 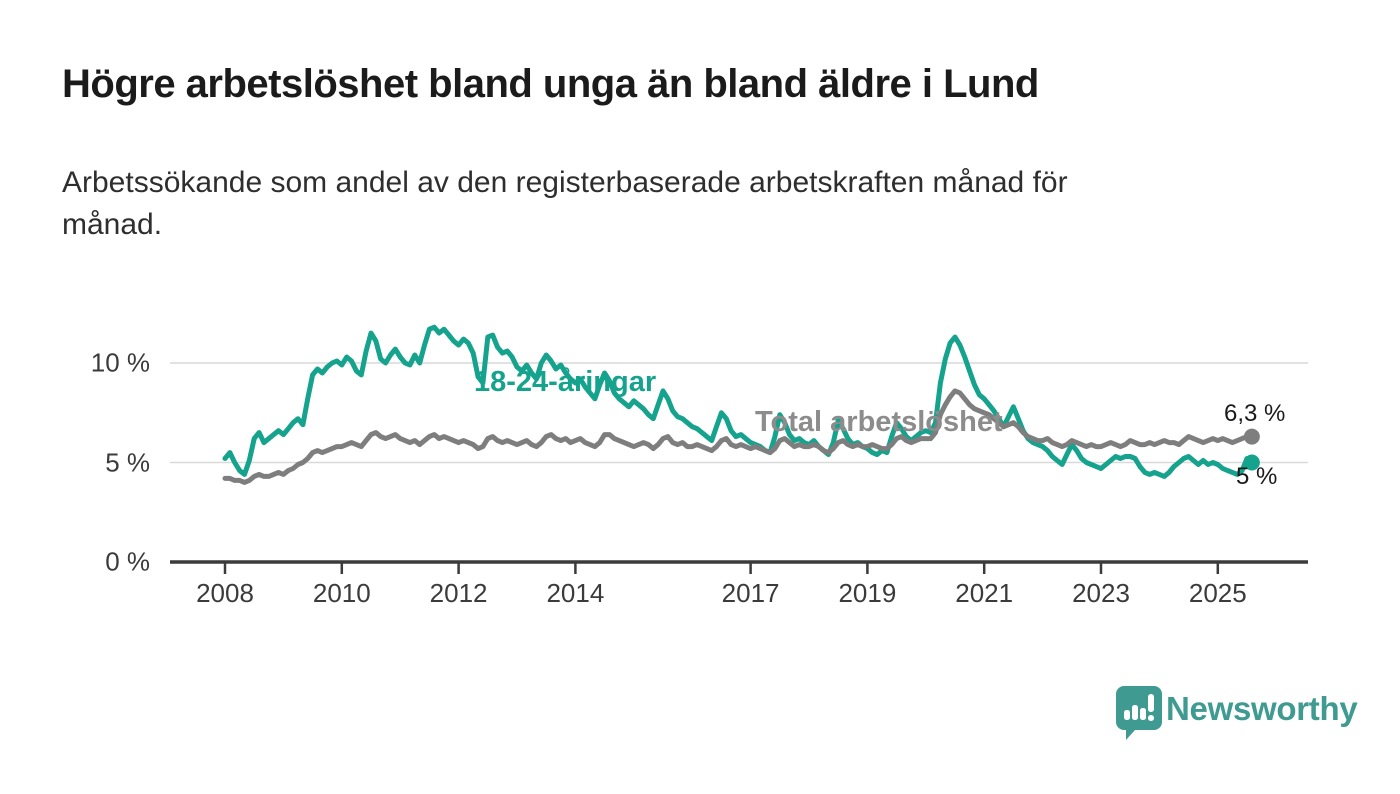 I want to click on bar-chart-speech-bubble-icon, so click(x=1139, y=713).